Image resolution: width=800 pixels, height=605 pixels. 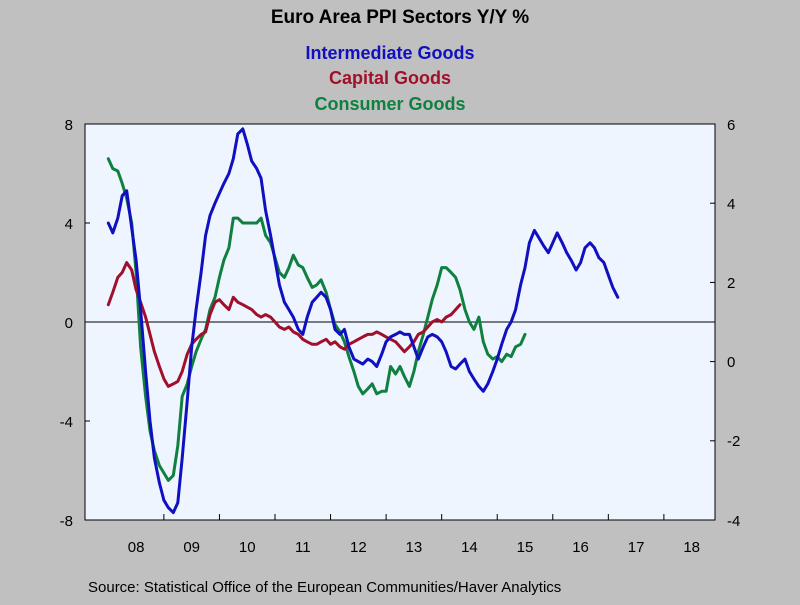 I want to click on x-tick-label: 11, so click(x=303, y=547).